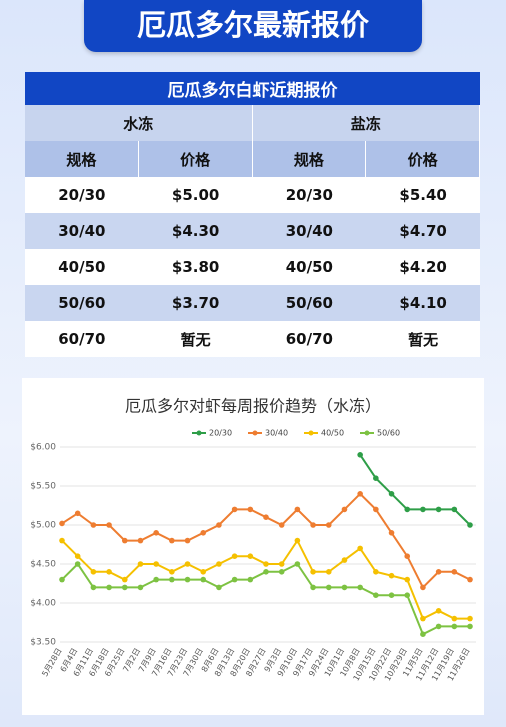 Image resolution: width=506 pixels, height=727 pixels. I want to click on group-header: 盐冻, so click(366, 123).